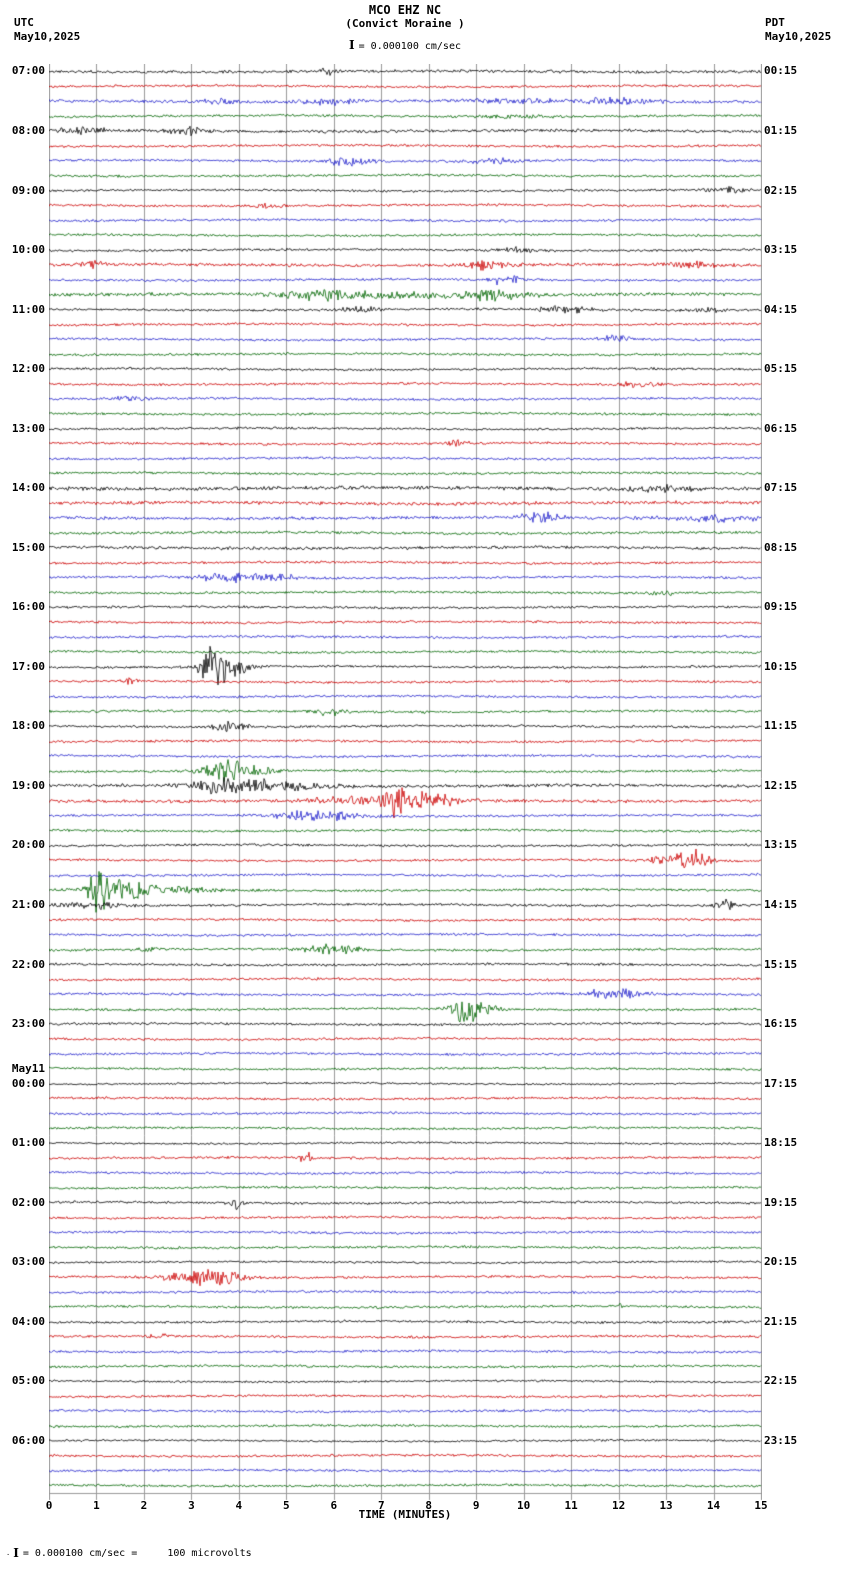 This screenshot has width=850, height=1584. What do you see at coordinates (618, 1505) in the screenshot?
I see `x-axis-tick-label: 12` at bounding box center [618, 1505].